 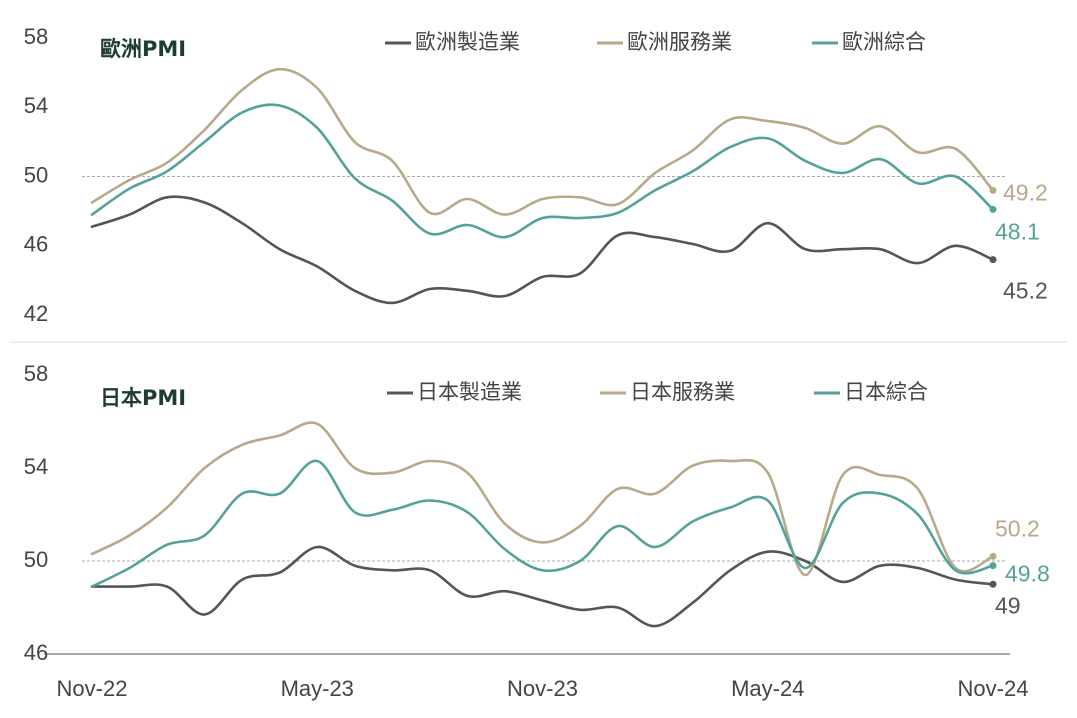 What do you see at coordinates (317, 688) in the screenshot?
I see `x-tick-label: May-23` at bounding box center [317, 688].